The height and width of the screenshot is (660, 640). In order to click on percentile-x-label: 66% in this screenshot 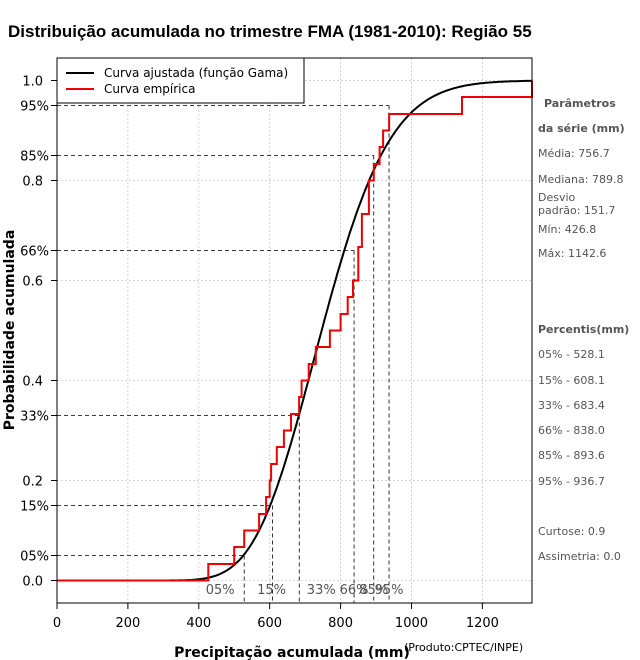, I will do `click(354, 590)`.